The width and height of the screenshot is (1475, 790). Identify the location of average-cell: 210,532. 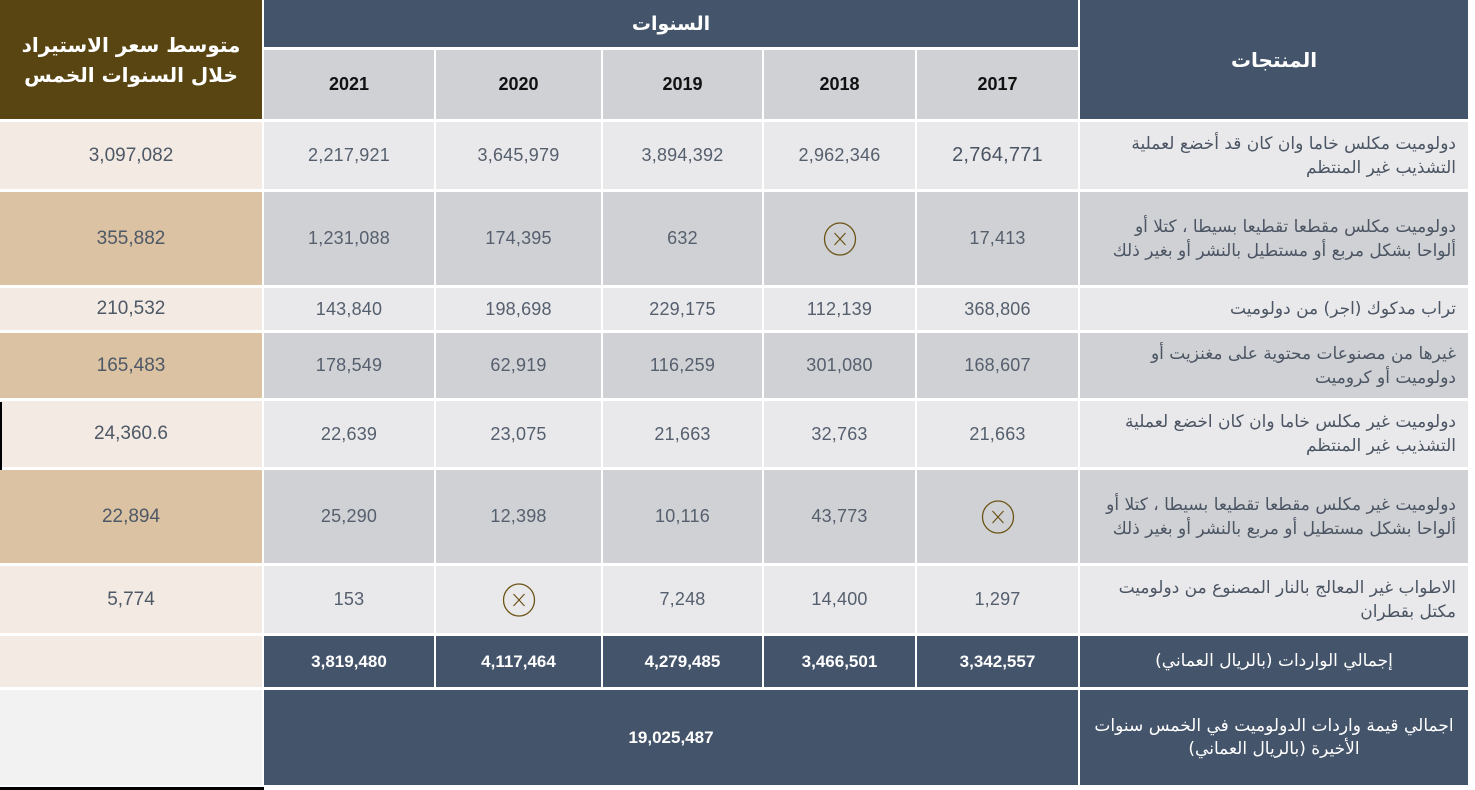
(132, 310).